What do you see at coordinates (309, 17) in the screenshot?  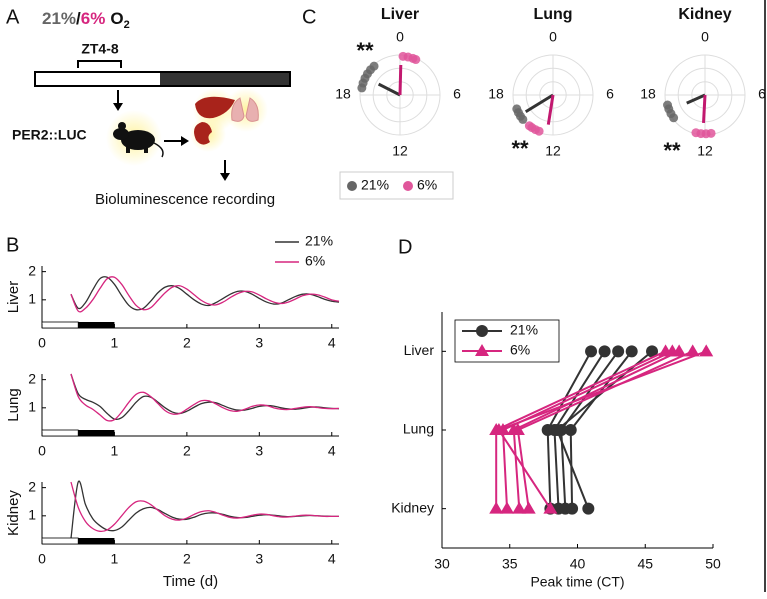 I see `panel-label: C` at bounding box center [309, 17].